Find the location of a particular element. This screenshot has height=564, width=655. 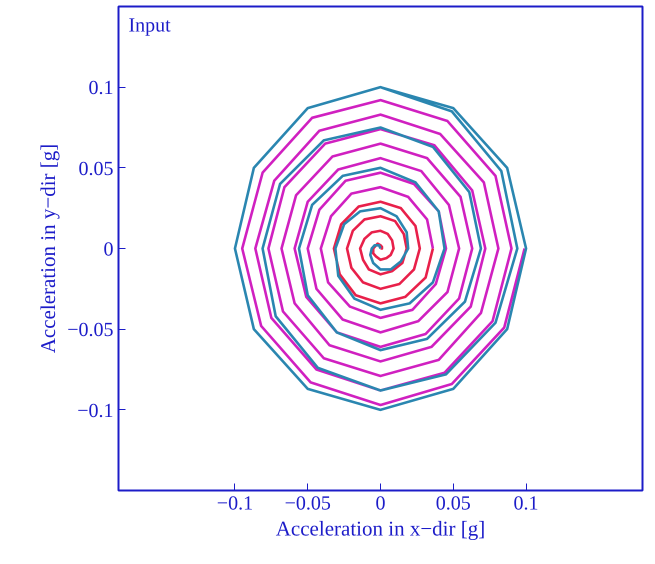

y-tick-label: −0.1 is located at coordinates (95, 411).